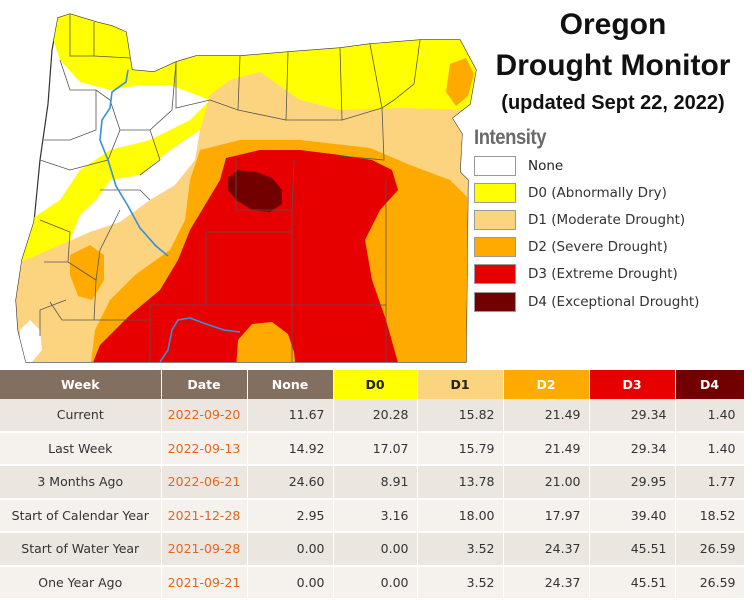  Describe the element at coordinates (613, 103) in the screenshot. I see `map-title-updated: (updated Sept 22, 2022)` at that location.